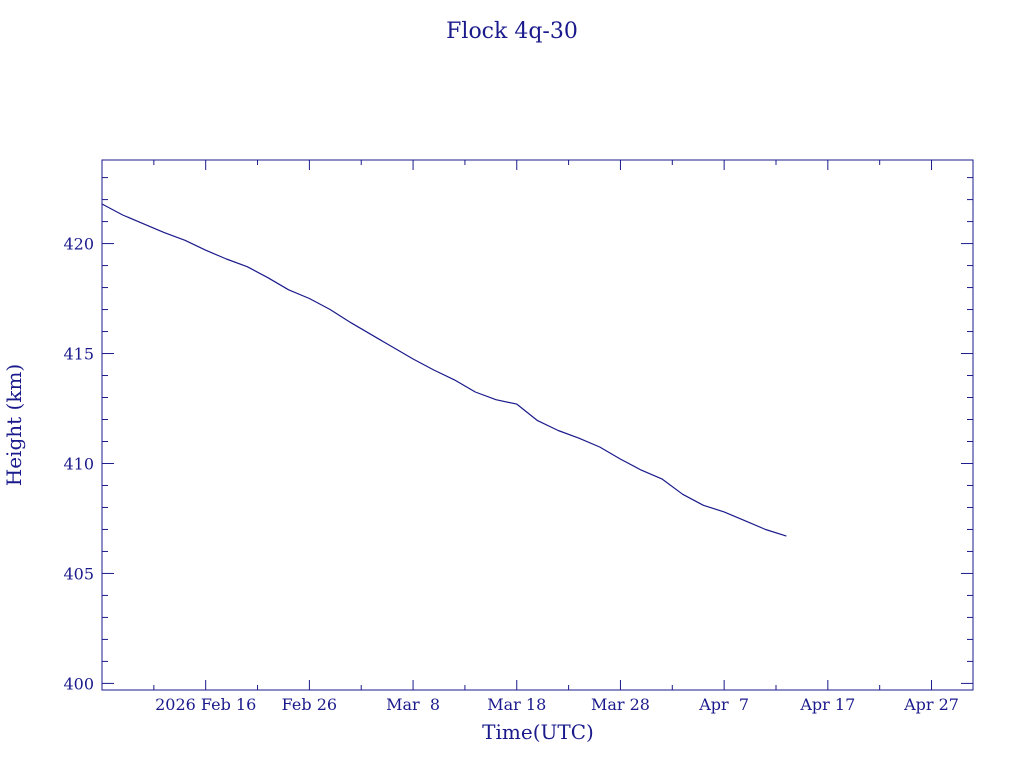 The width and height of the screenshot is (1024, 768). Describe the element at coordinates (413, 704) in the screenshot. I see `x-tick-label: Mar 8` at that location.